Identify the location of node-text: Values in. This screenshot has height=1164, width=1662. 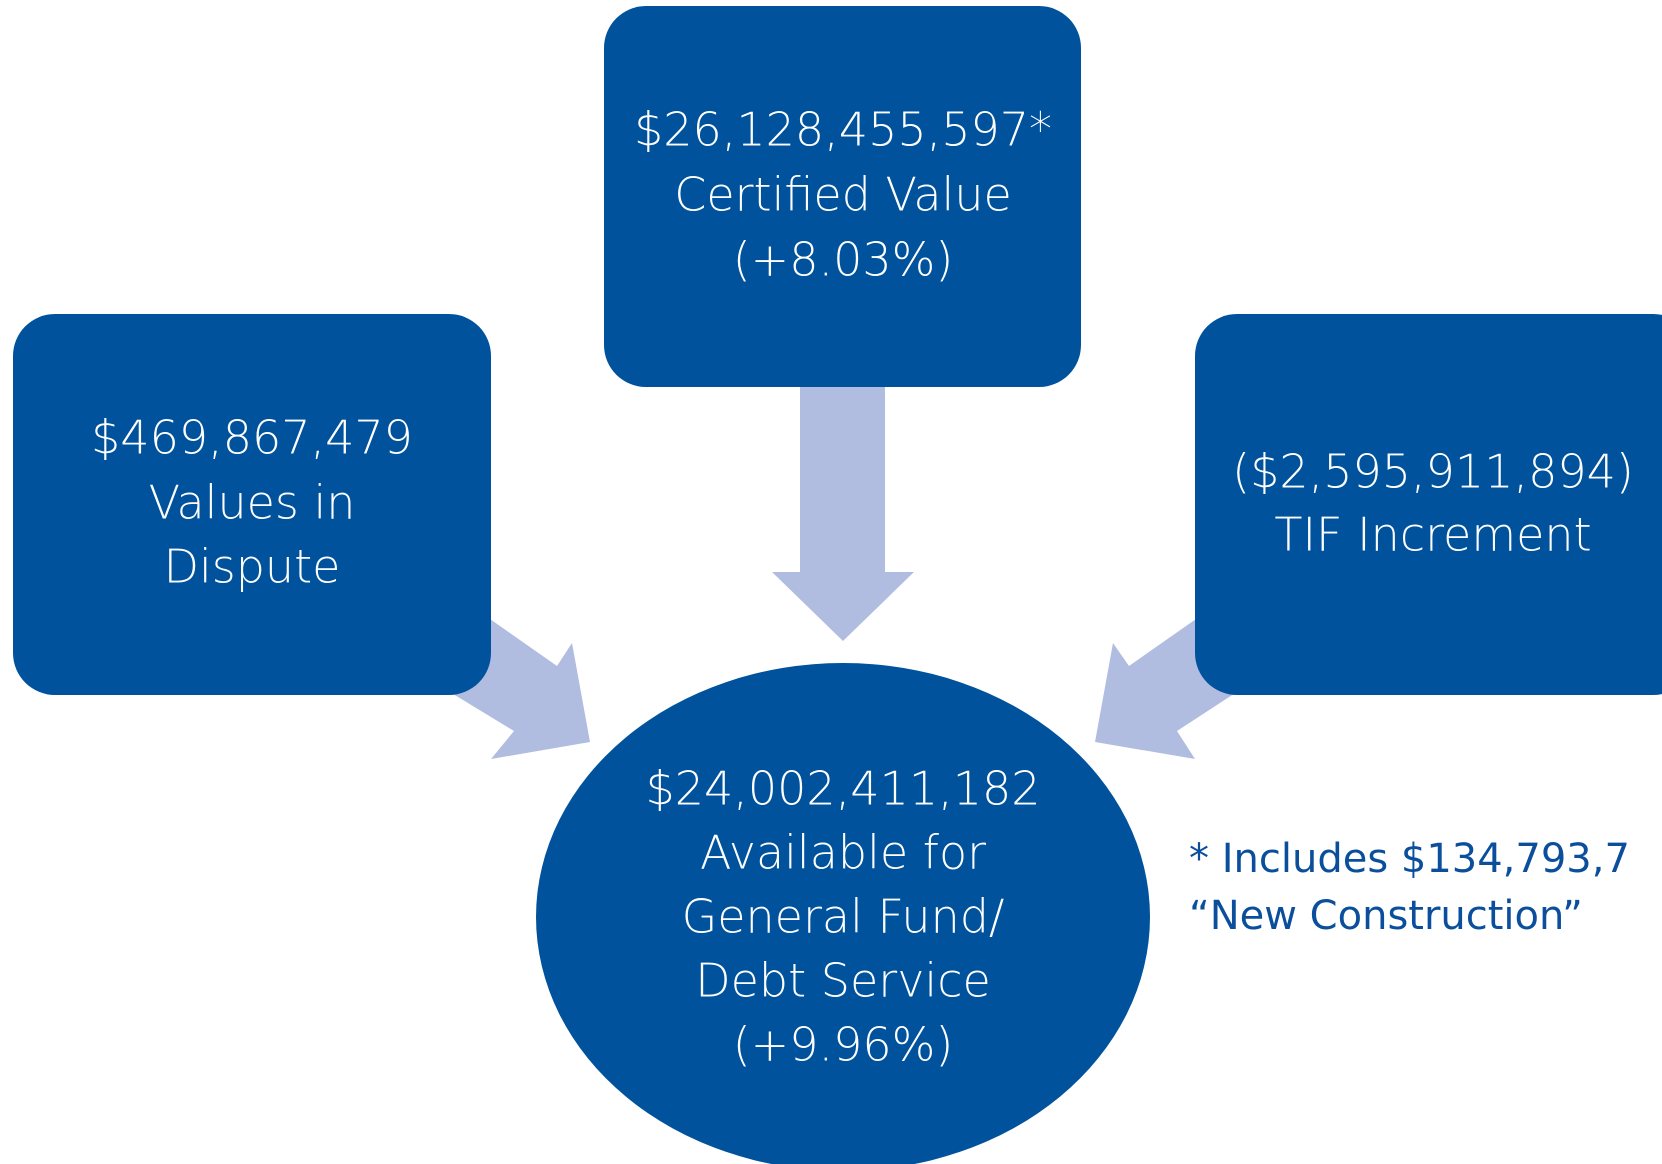
(252, 503).